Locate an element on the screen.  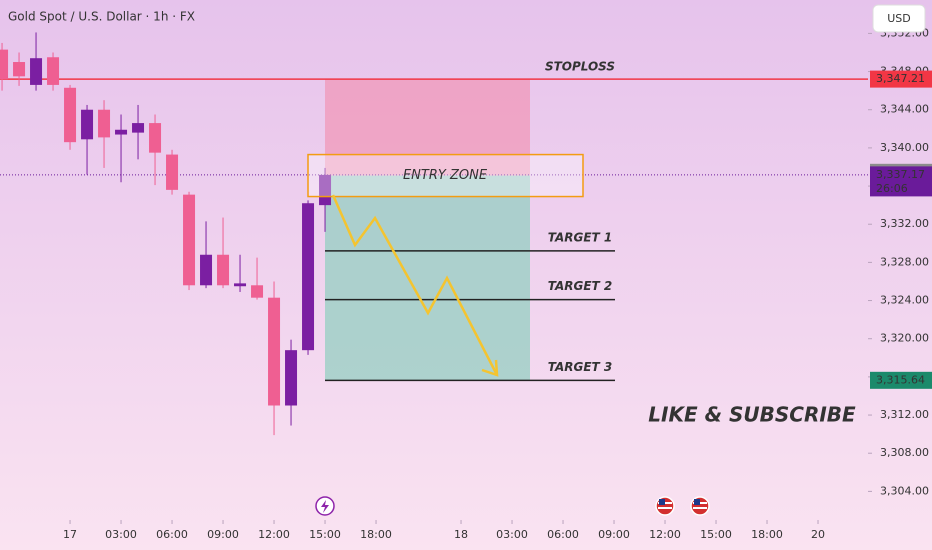
y-tick-label: 3,328.00 is located at coordinates (904, 261).